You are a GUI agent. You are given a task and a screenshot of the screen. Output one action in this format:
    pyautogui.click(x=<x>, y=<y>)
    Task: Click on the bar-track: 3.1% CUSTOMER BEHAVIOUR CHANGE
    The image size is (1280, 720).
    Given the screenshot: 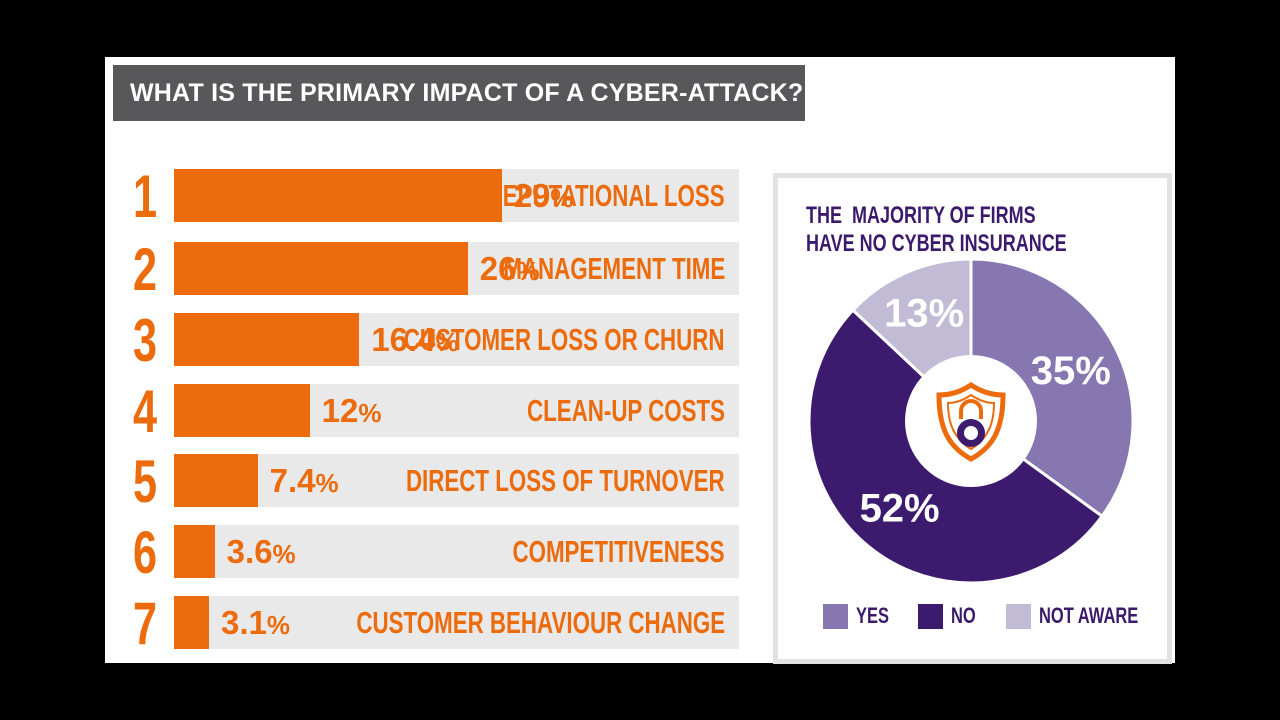 What is the action you would take?
    pyautogui.click(x=456, y=622)
    